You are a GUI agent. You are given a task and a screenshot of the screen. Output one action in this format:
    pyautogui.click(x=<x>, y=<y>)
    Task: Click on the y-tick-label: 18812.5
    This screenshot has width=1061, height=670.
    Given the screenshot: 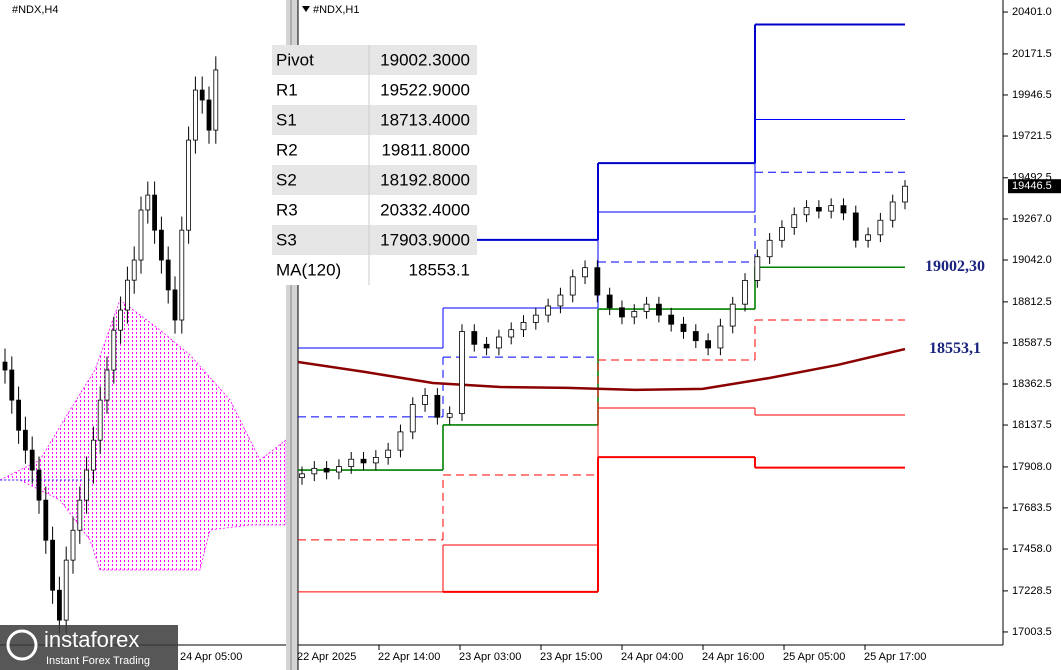 What is the action you would take?
    pyautogui.click(x=1032, y=302)
    